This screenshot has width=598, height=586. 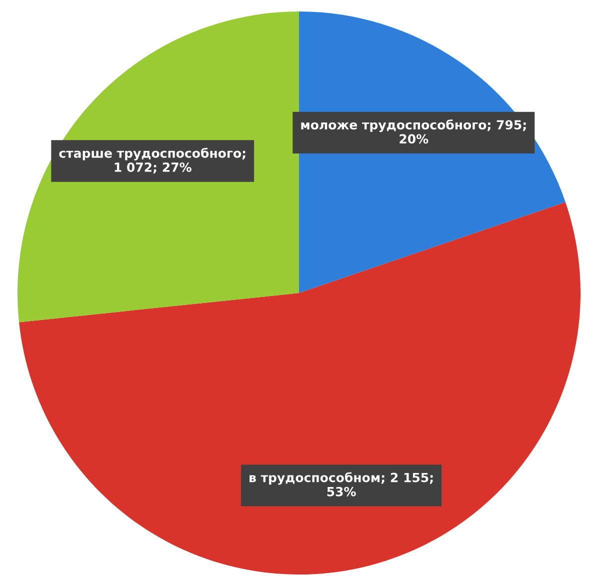 What do you see at coordinates (152, 161) in the screenshot?
I see `slice-label: старше трудоспособного; 1 072; 27%` at bounding box center [152, 161].